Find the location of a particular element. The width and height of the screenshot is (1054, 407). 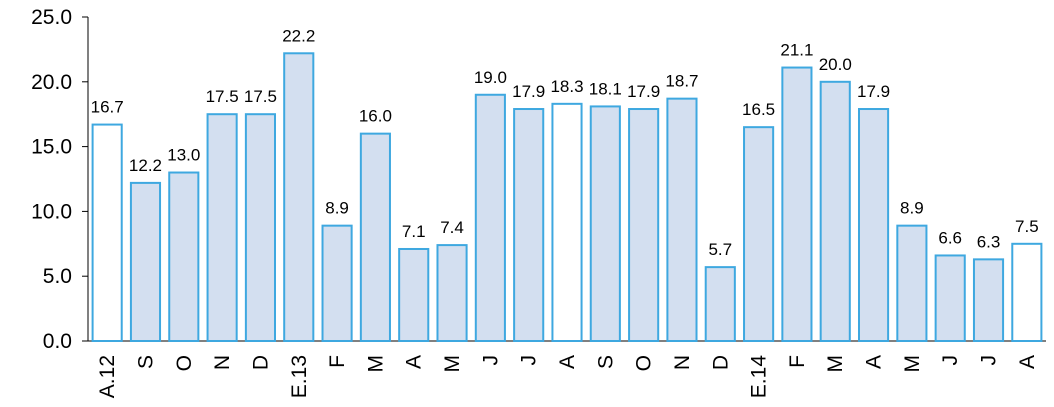

x-category-label: E.13 is located at coordinates (299, 376).